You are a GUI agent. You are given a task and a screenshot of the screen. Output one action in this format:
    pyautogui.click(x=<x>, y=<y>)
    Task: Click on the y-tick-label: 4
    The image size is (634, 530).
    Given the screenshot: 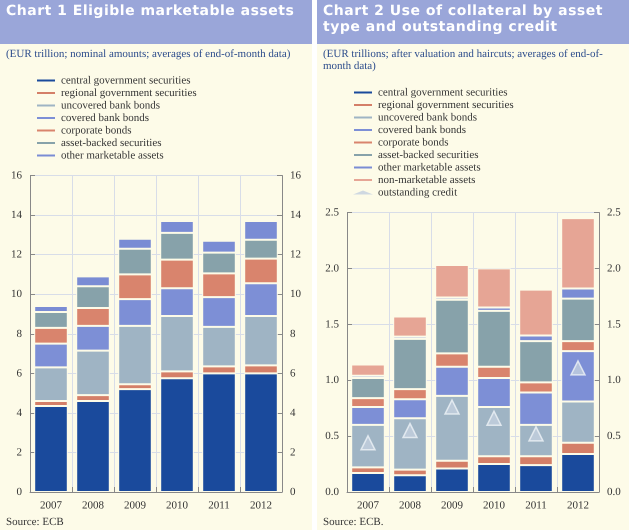 What is the action you would take?
    pyautogui.click(x=19, y=412)
    